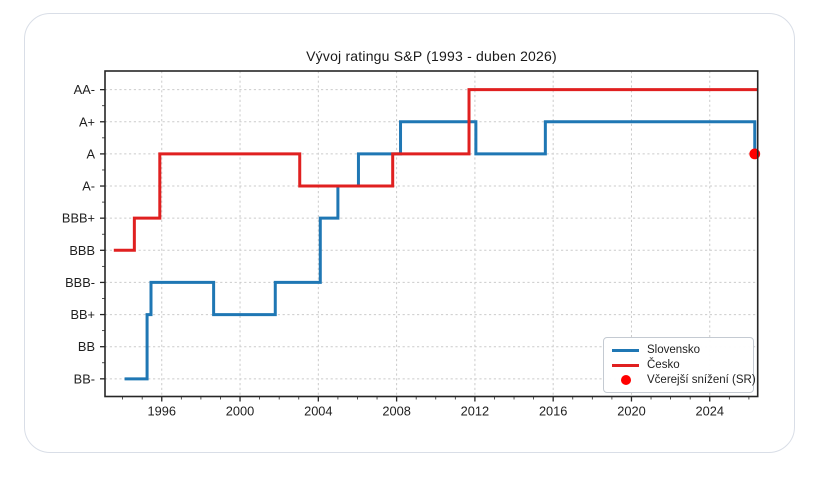 Image resolution: width=829 pixels, height=477 pixels. Describe the element at coordinates (663, 365) in the screenshot. I see `legend-label: Česko` at that location.